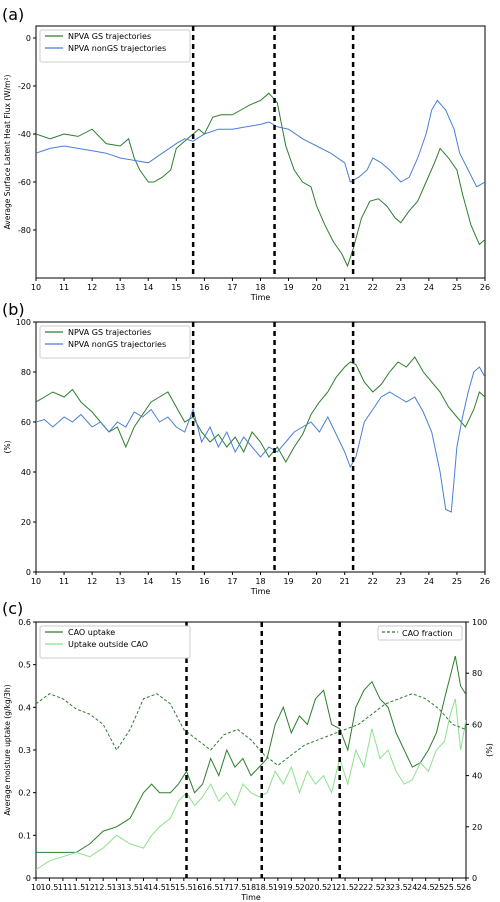 This screenshot has height=902, width=500. I want to click on x-tick-label: 10.5, so click(50, 887).